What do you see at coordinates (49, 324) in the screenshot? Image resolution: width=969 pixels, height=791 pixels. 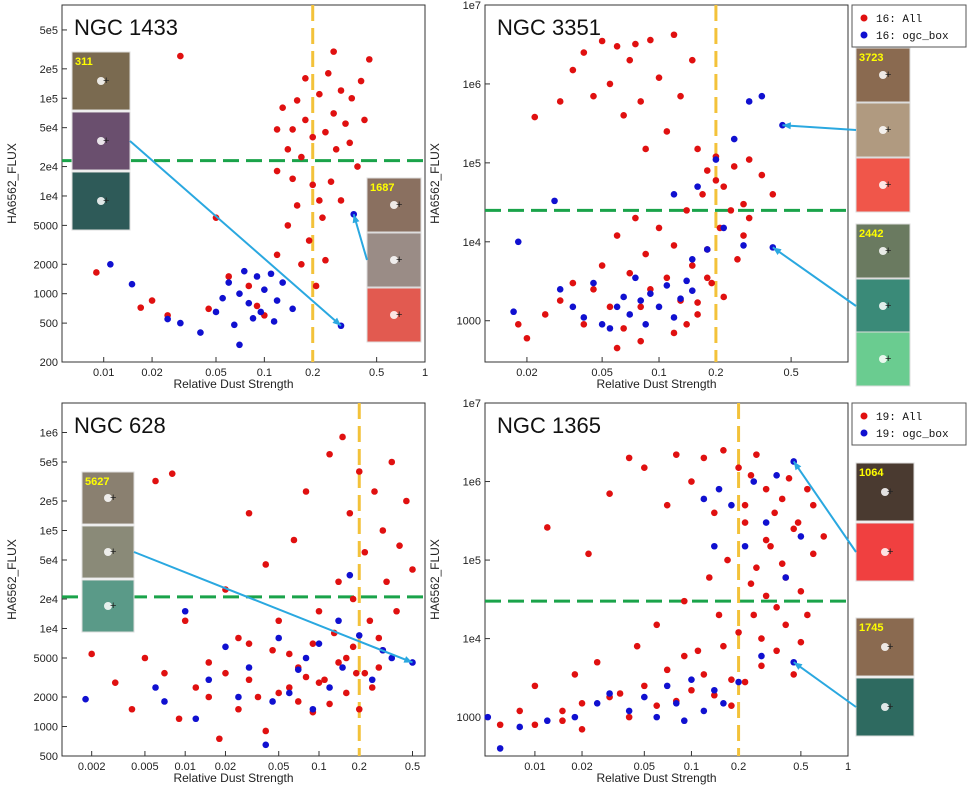 I see `y-tick-label: 500` at bounding box center [49, 324].